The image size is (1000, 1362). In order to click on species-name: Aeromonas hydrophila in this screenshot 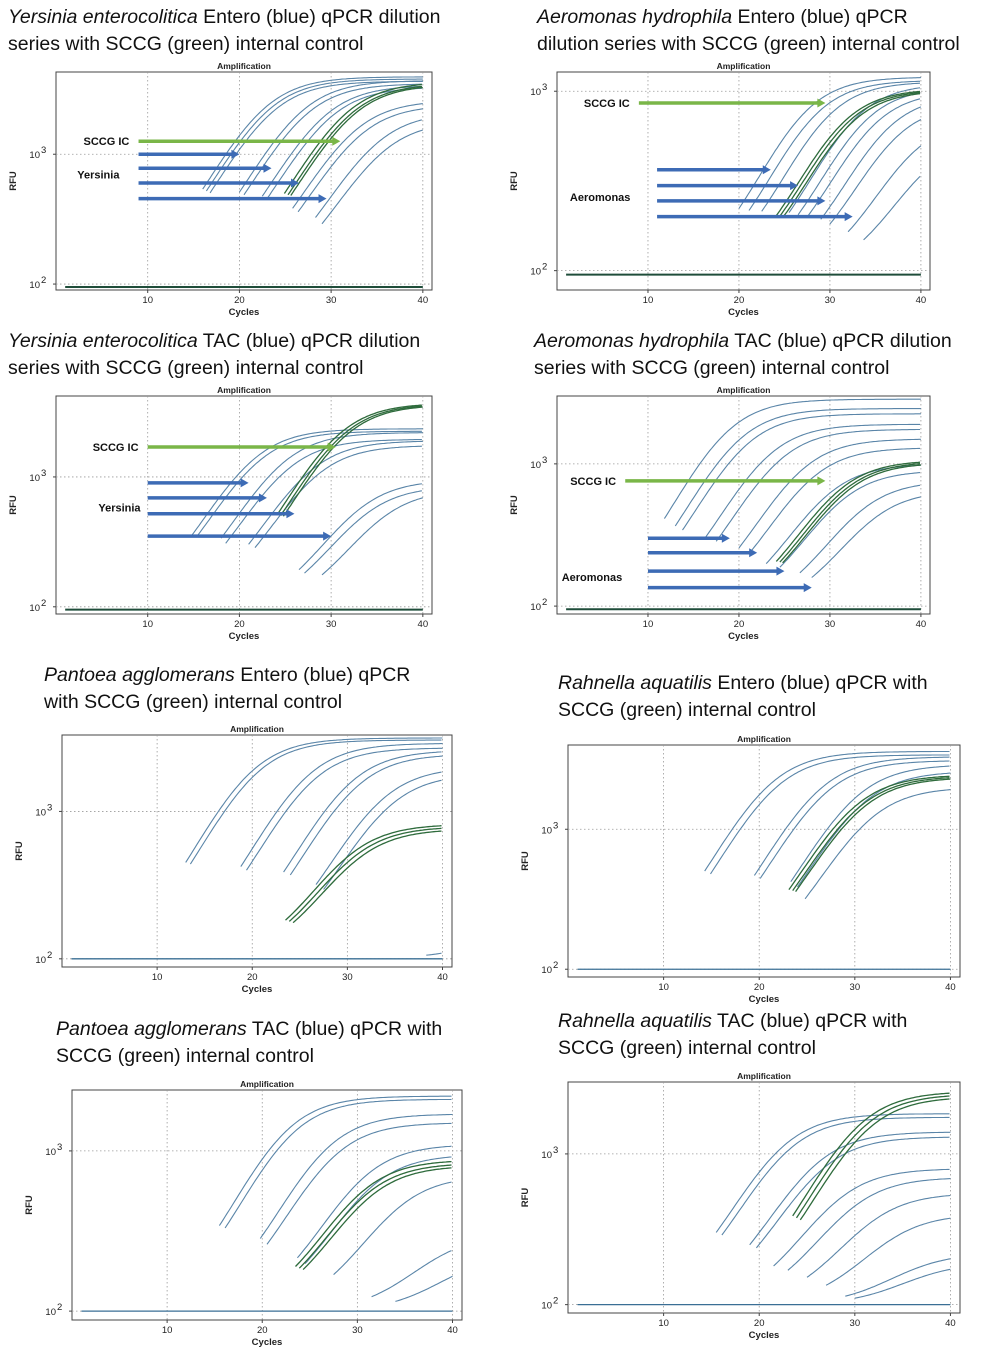, I will do `click(635, 17)`.